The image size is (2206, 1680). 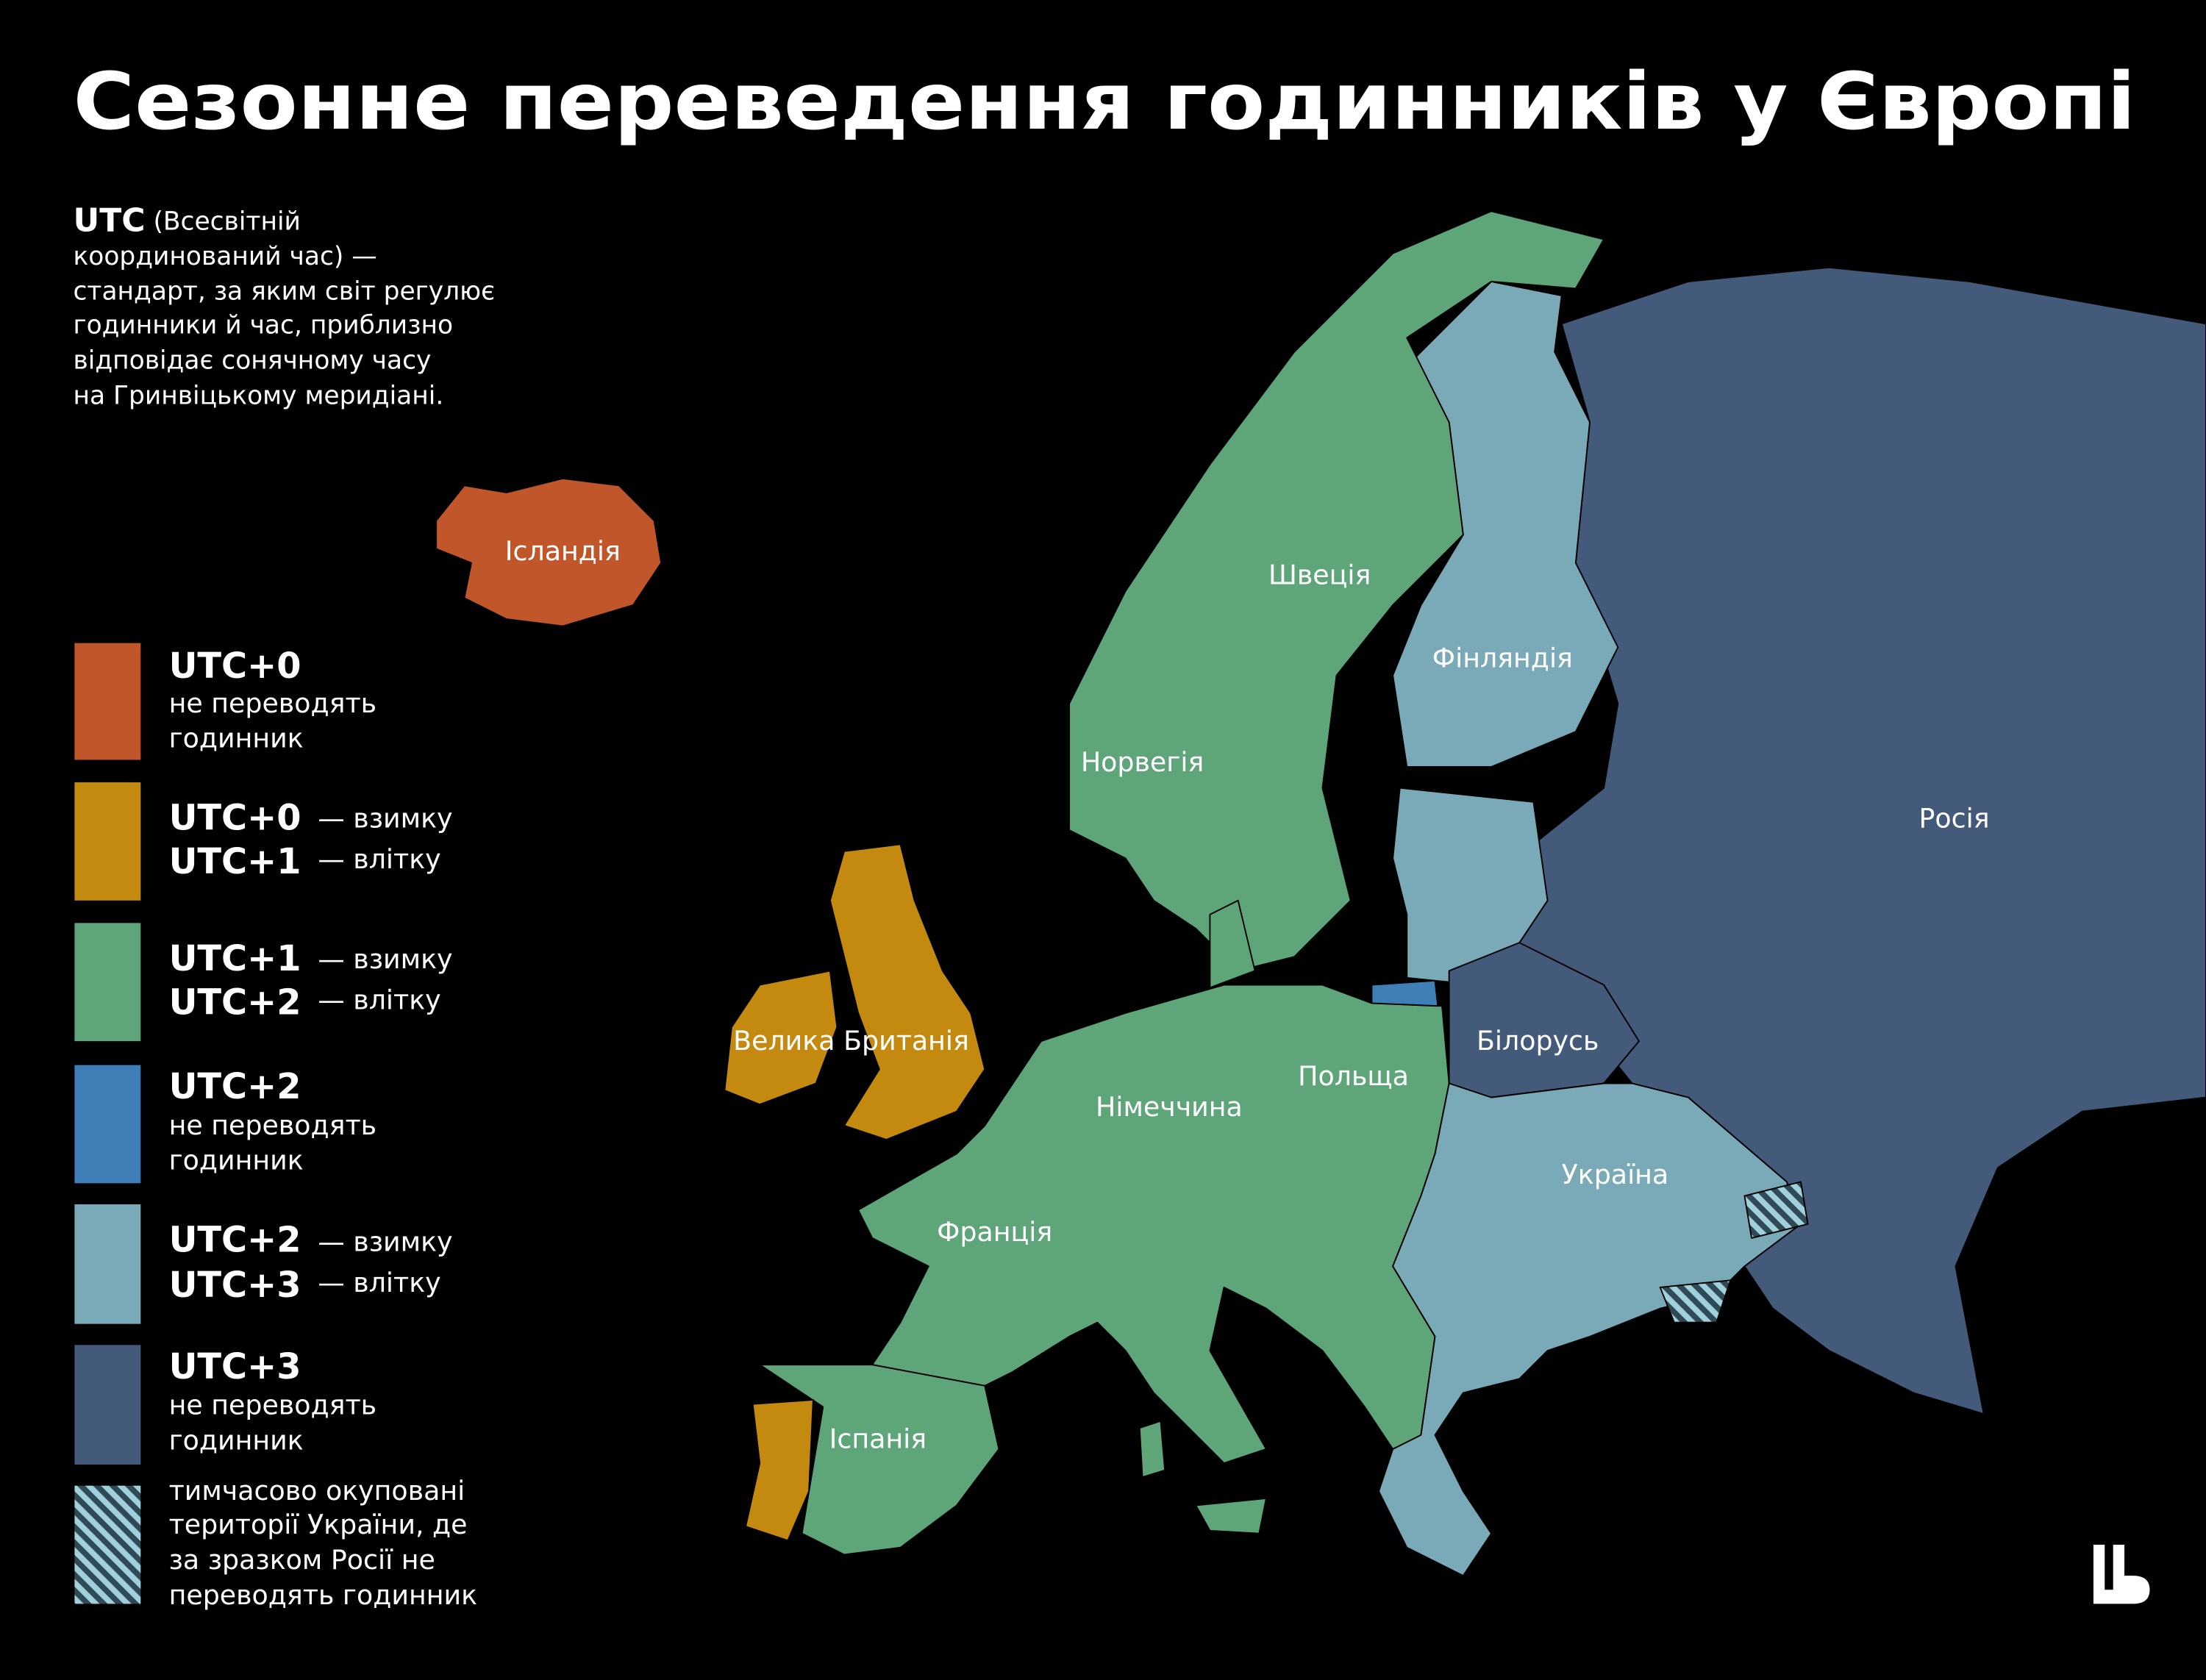 I want to click on country-label: Швеція, so click(x=1319, y=575).